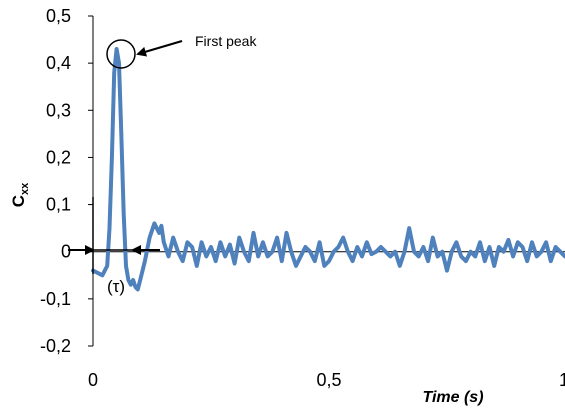 The image size is (565, 410). I want to click on y-tick-label: -0,2, so click(55, 346).